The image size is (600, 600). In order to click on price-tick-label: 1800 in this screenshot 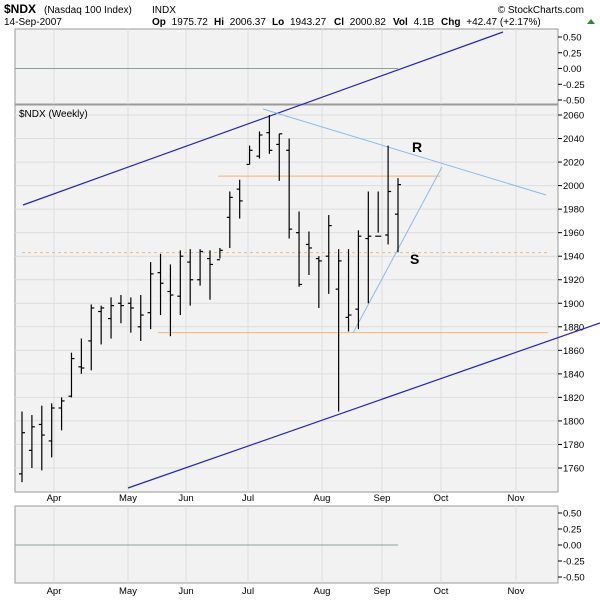, I will do `click(573, 421)`.